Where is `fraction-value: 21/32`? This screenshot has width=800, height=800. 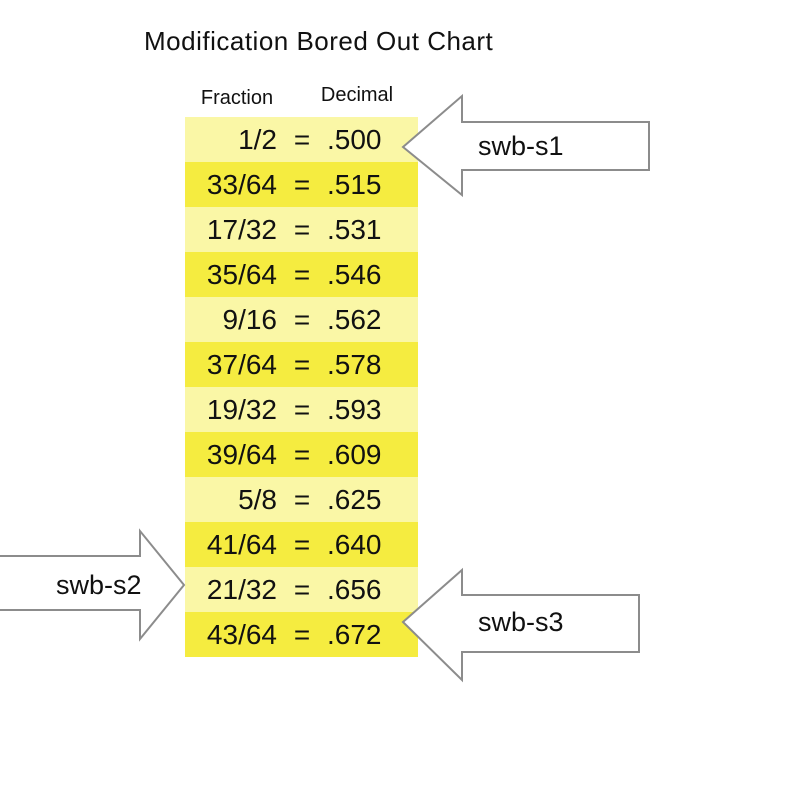
fraction-value: 21/32 is located at coordinates (241, 589).